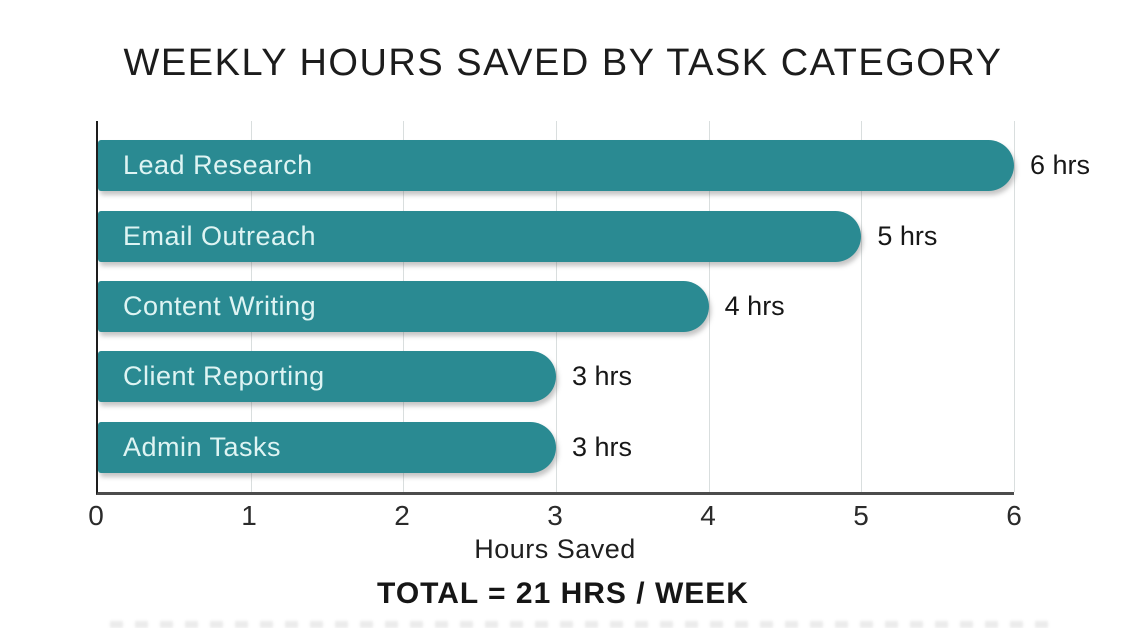 This screenshot has height=628, width=1126. Describe the element at coordinates (563, 63) in the screenshot. I see `chart-title: WEEKLY HOURS SAVED BY TASK CATEGORY` at that location.